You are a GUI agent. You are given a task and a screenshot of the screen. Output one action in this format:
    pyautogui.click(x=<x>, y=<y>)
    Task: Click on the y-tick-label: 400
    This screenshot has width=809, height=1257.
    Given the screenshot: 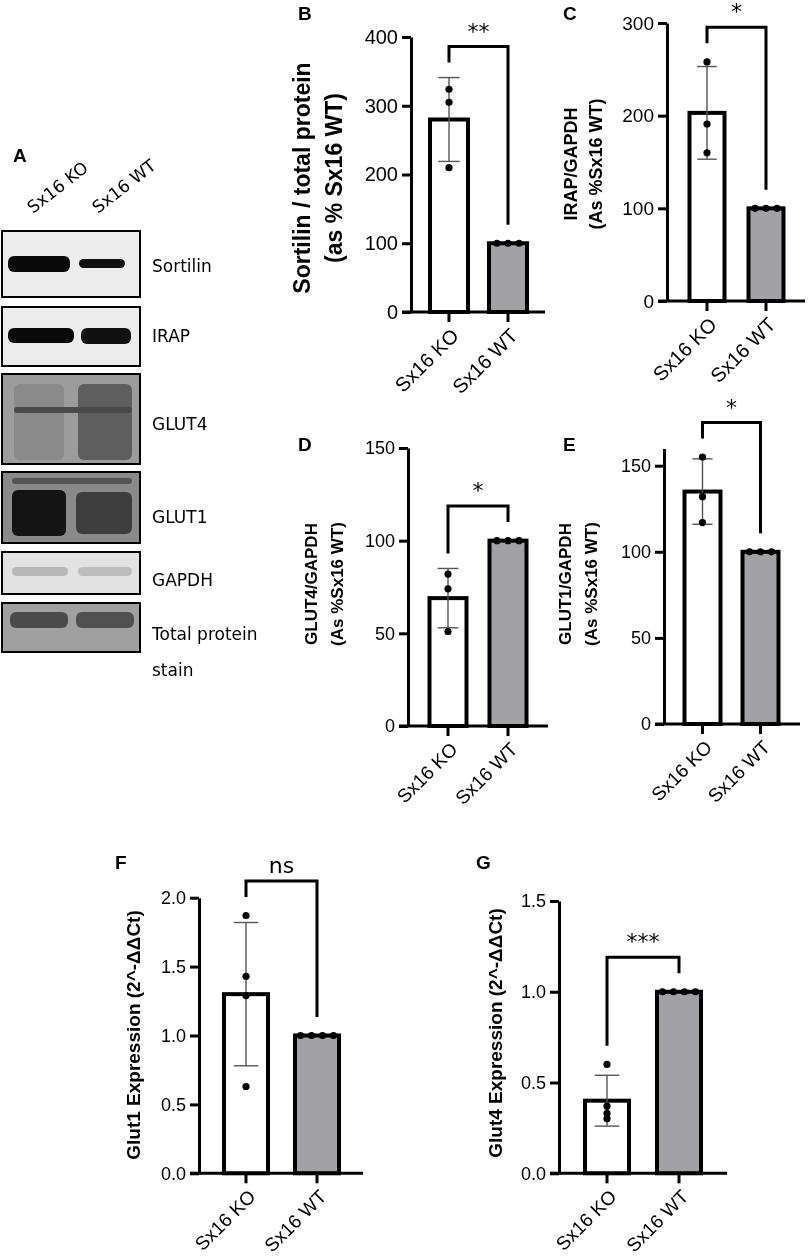 What is the action you would take?
    pyautogui.click(x=381, y=36)
    